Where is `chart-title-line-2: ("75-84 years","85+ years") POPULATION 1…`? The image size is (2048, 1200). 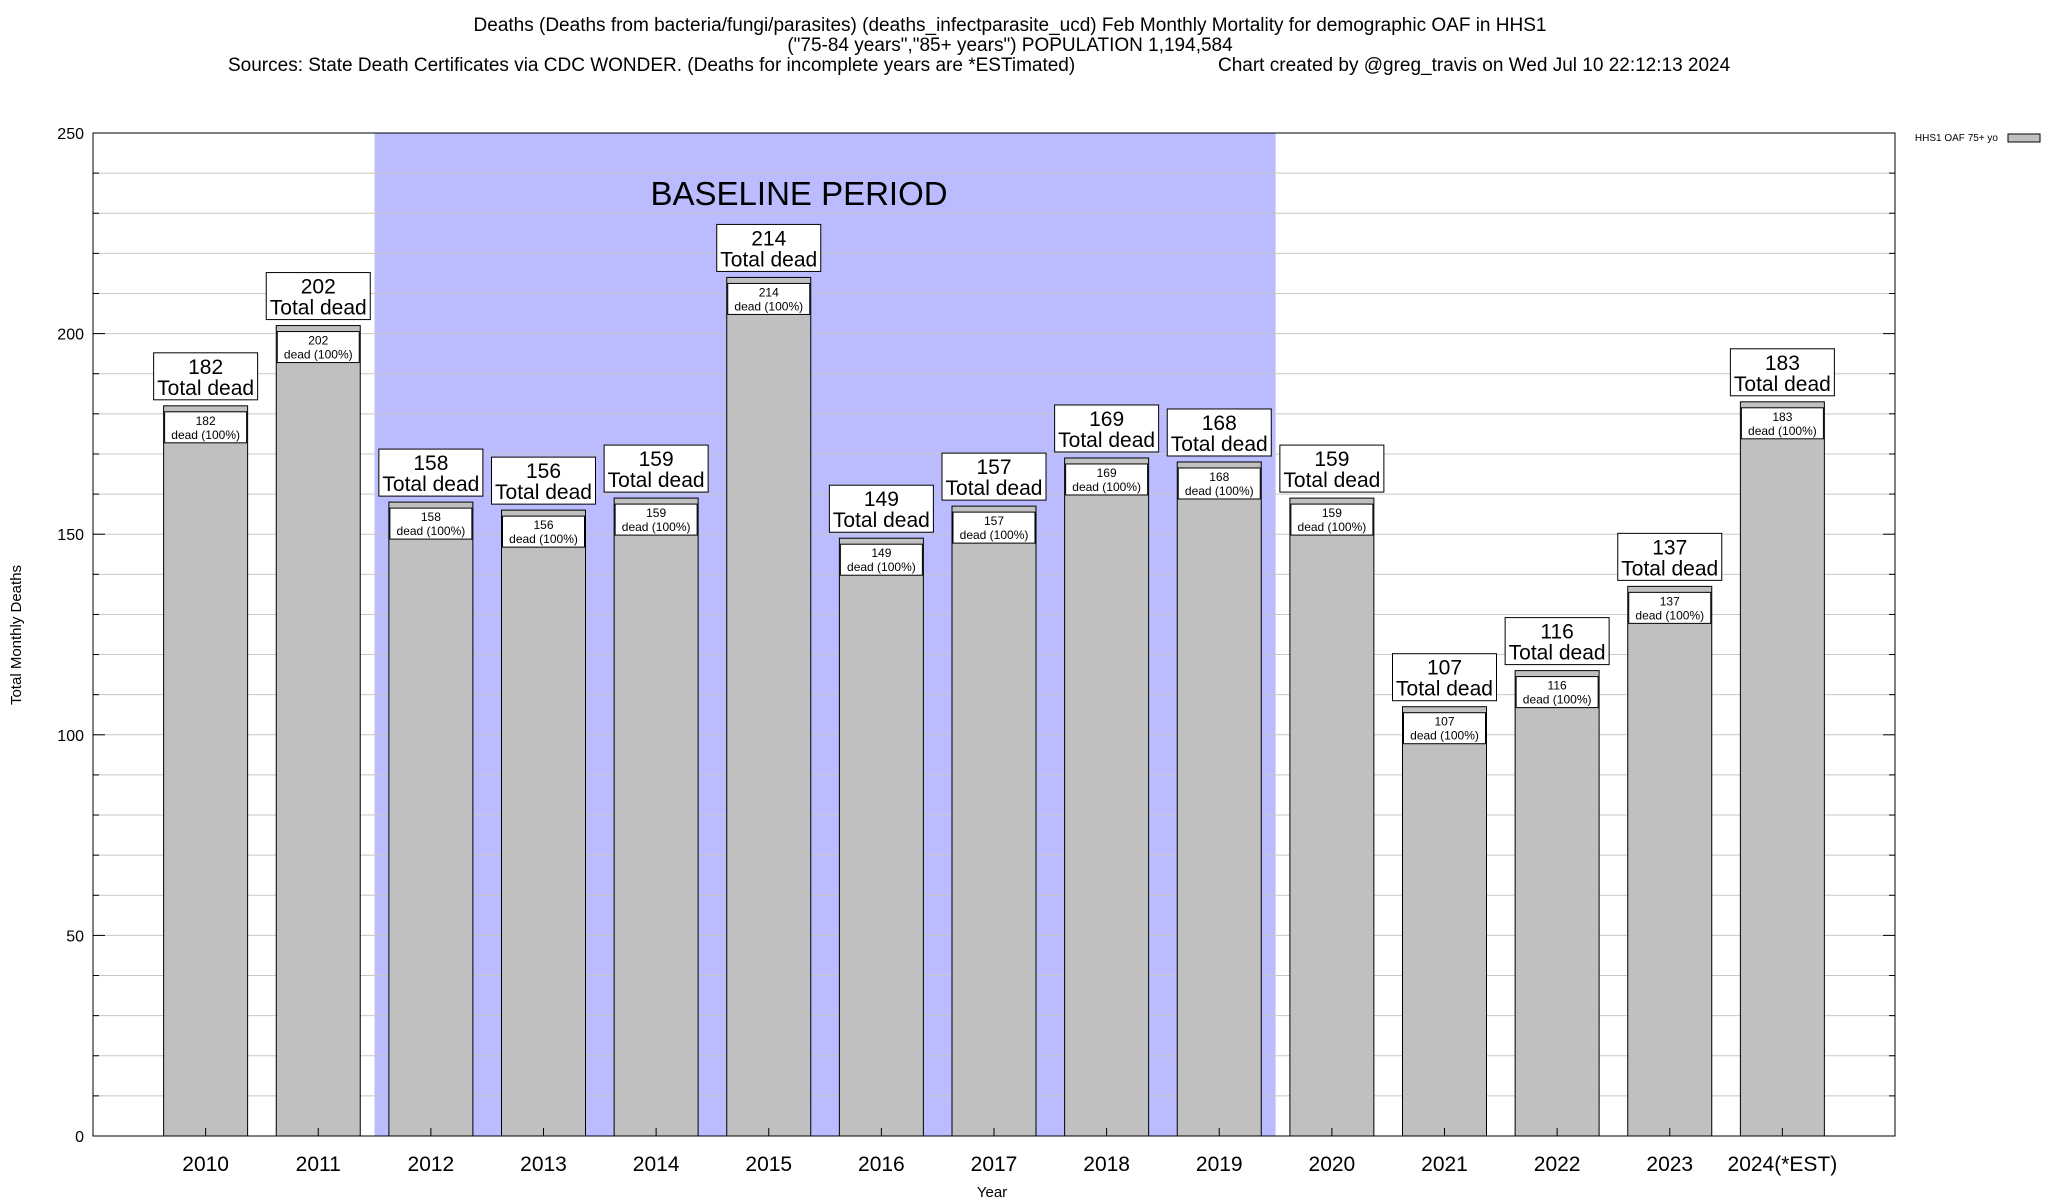
chart-title-line-2: ("75-84 years","85+ years") POPULATION 1… is located at coordinates (1010, 45).